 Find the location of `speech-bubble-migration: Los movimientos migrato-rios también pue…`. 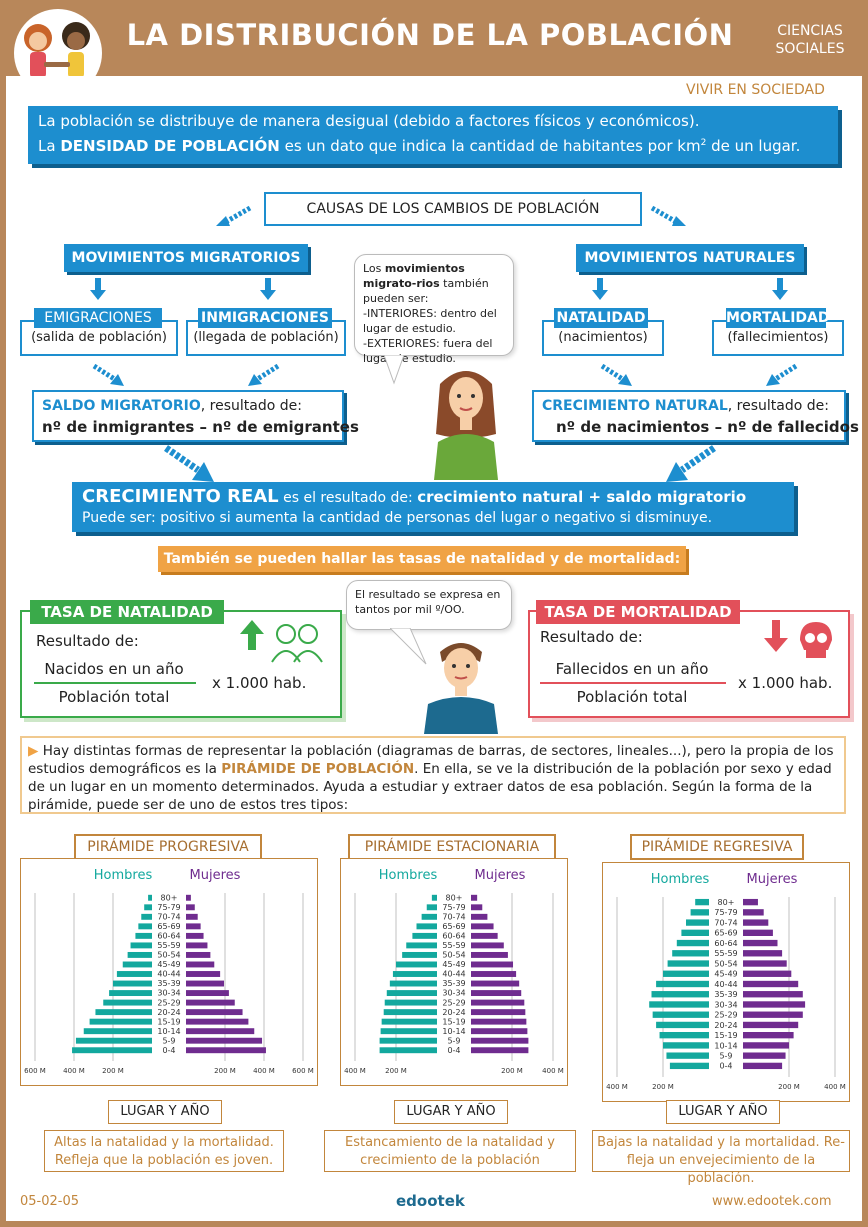

speech-bubble-migration: Los movimientos migrato-rios también pue… is located at coordinates (434, 309).